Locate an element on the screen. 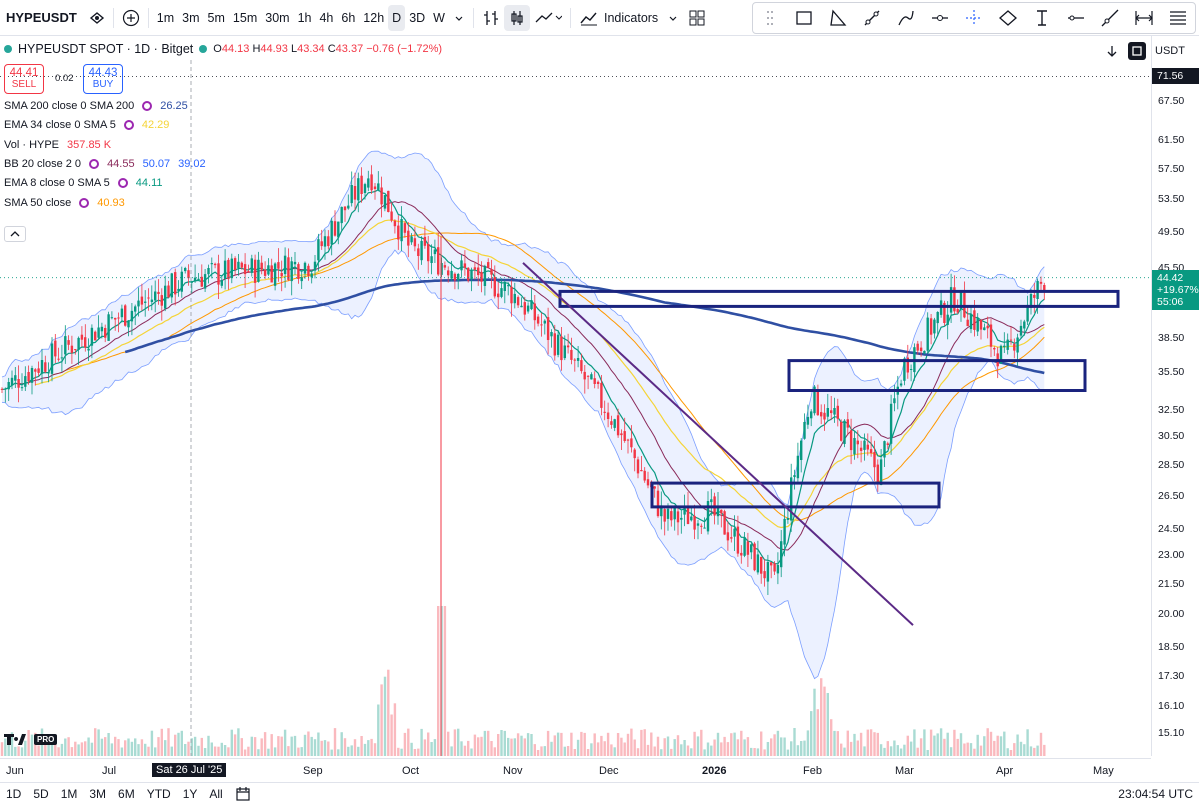  indicator-row: EMA 8 close 0 SMA 5 44.11 is located at coordinates (83, 183).